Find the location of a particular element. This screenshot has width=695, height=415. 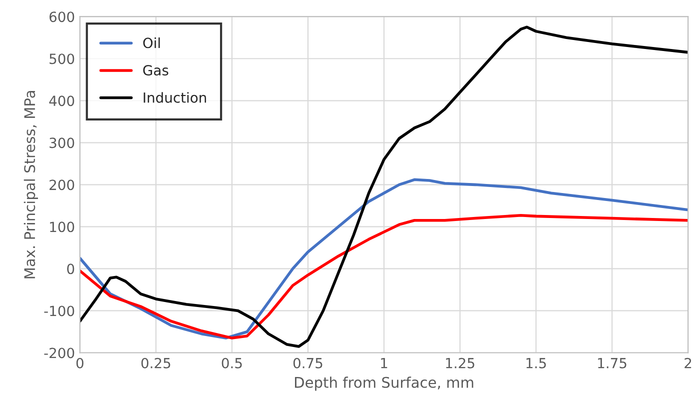

x-tick-label: 0.75 is located at coordinates (307, 363).